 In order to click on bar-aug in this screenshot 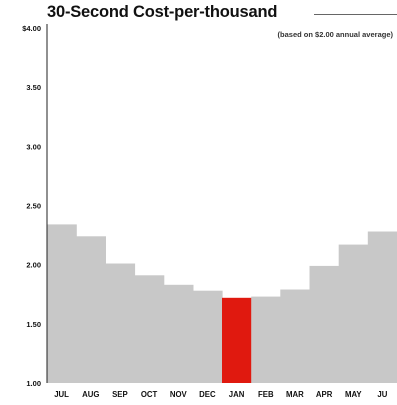, I will do `click(91, 309)`.